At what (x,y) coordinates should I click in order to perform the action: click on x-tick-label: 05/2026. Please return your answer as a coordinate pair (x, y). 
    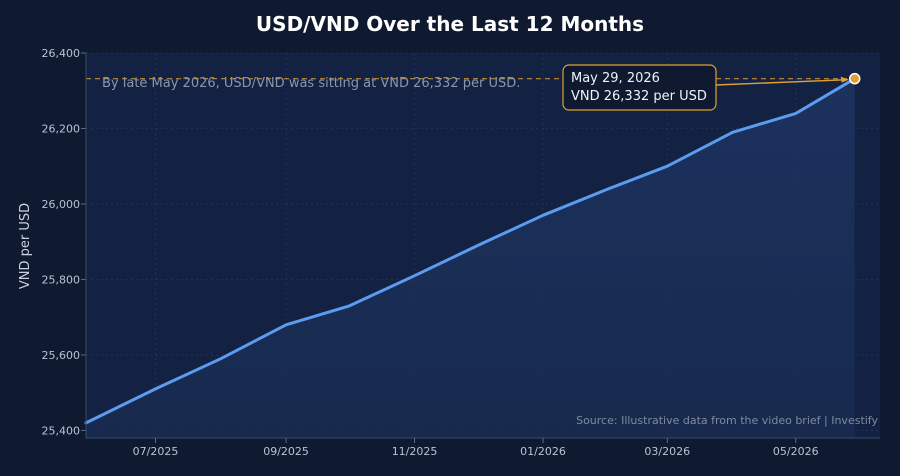
    Looking at the image, I should click on (796, 451).